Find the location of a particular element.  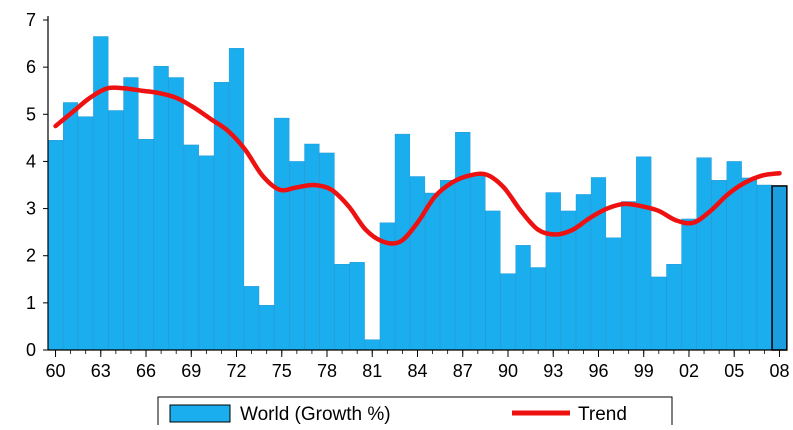

y-tick-label: 6 is located at coordinates (31, 67).